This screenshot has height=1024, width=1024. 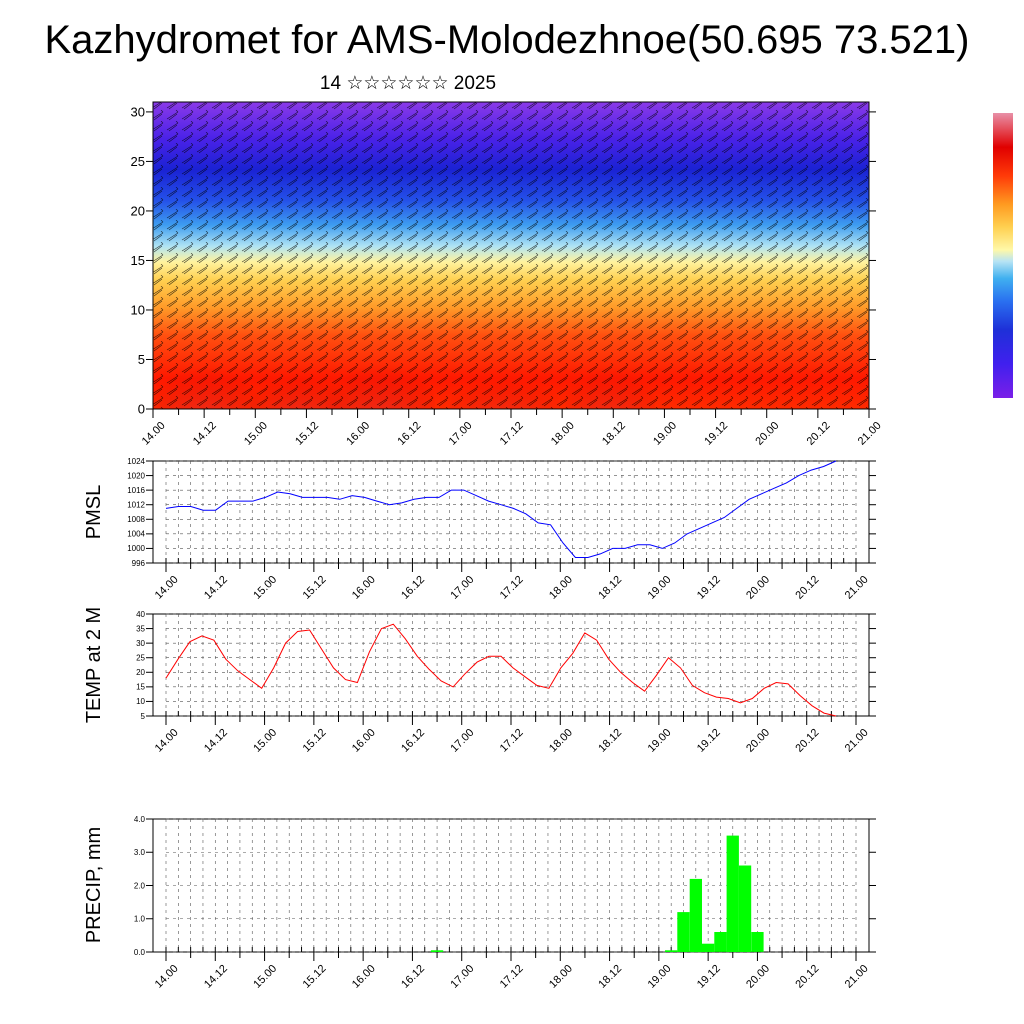 I want to click on y-axis: 996 1000 1004 1008 1012 1016 1020 1024, so click(x=501, y=512).